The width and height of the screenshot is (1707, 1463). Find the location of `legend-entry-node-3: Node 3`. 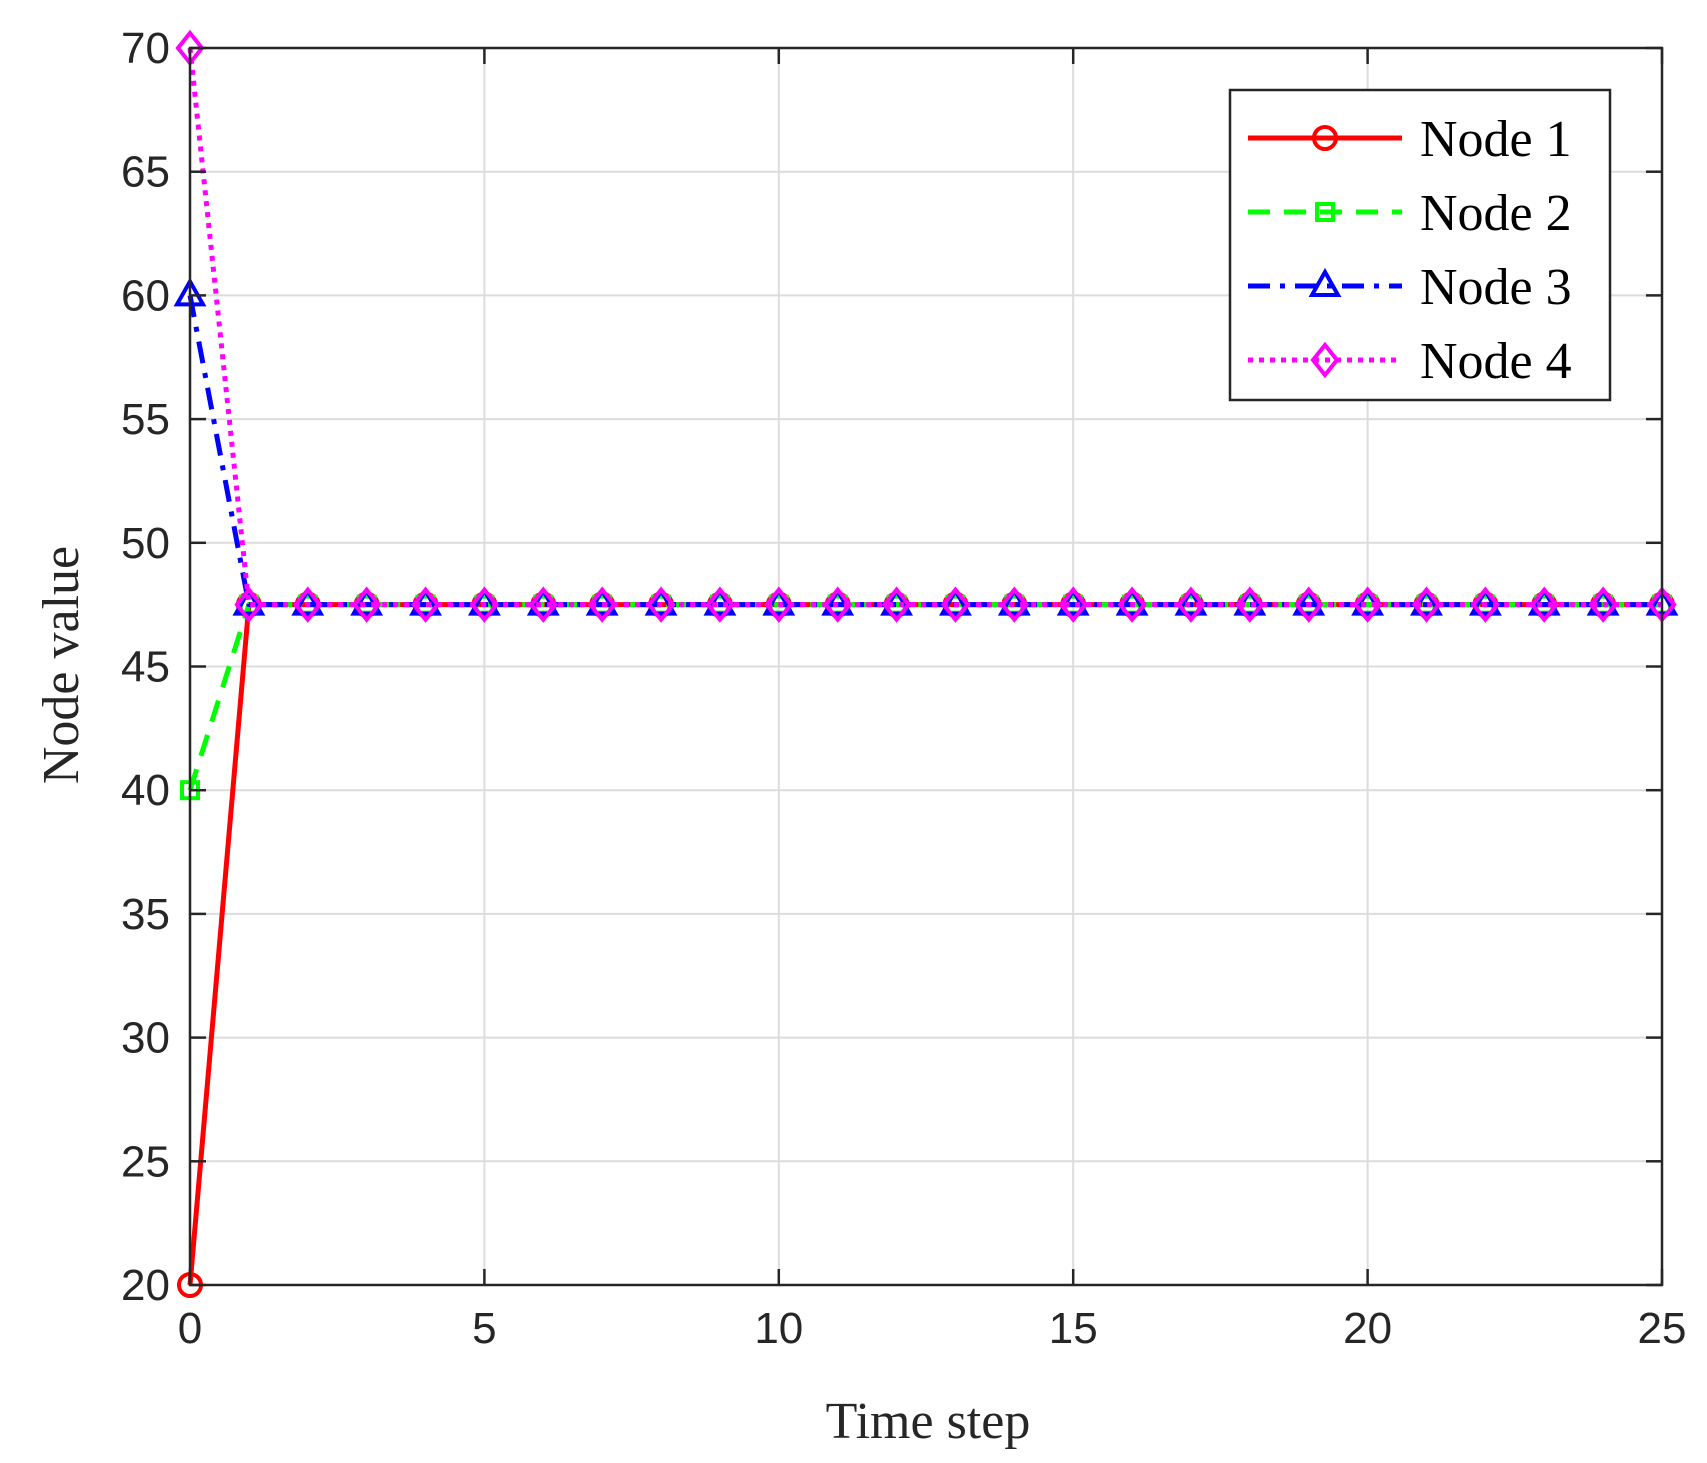

legend-entry-node-3: Node 3 is located at coordinates (1410, 287).